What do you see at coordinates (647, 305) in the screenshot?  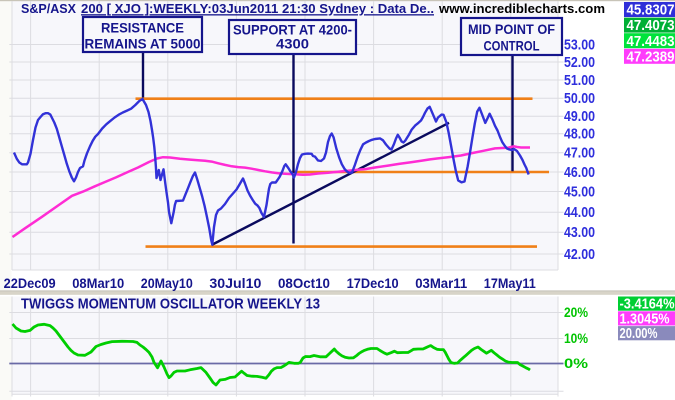 I see `svg-text: -3.4164%` at bounding box center [647, 305].